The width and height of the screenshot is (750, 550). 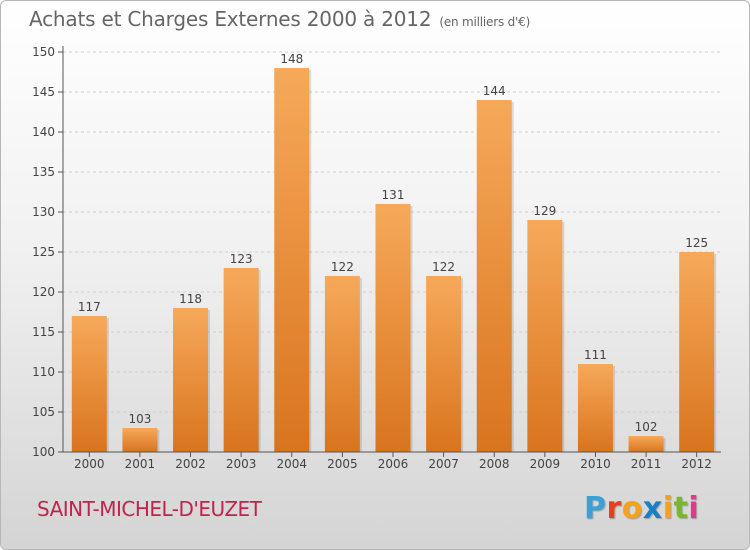 What do you see at coordinates (43, 372) in the screenshot?
I see `y-tick-label: 110` at bounding box center [43, 372].